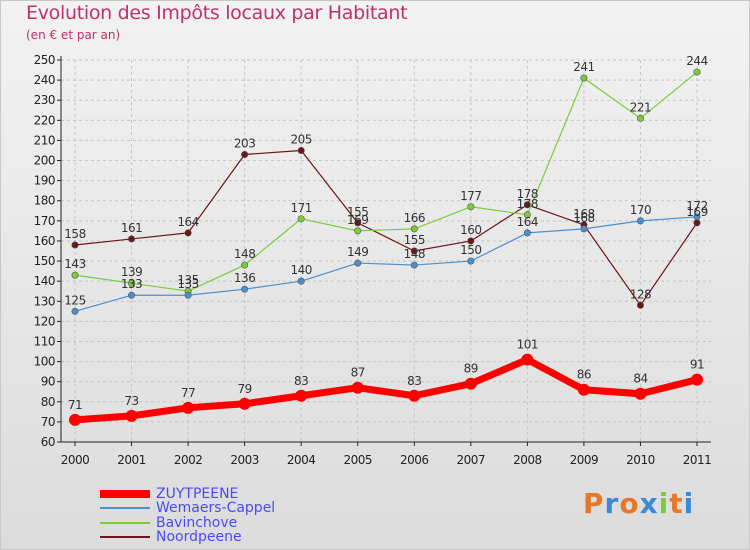 The height and width of the screenshot is (550, 750). What do you see at coordinates (697, 379) in the screenshot?
I see `point-zuytpeene-2011` at bounding box center [697, 379].